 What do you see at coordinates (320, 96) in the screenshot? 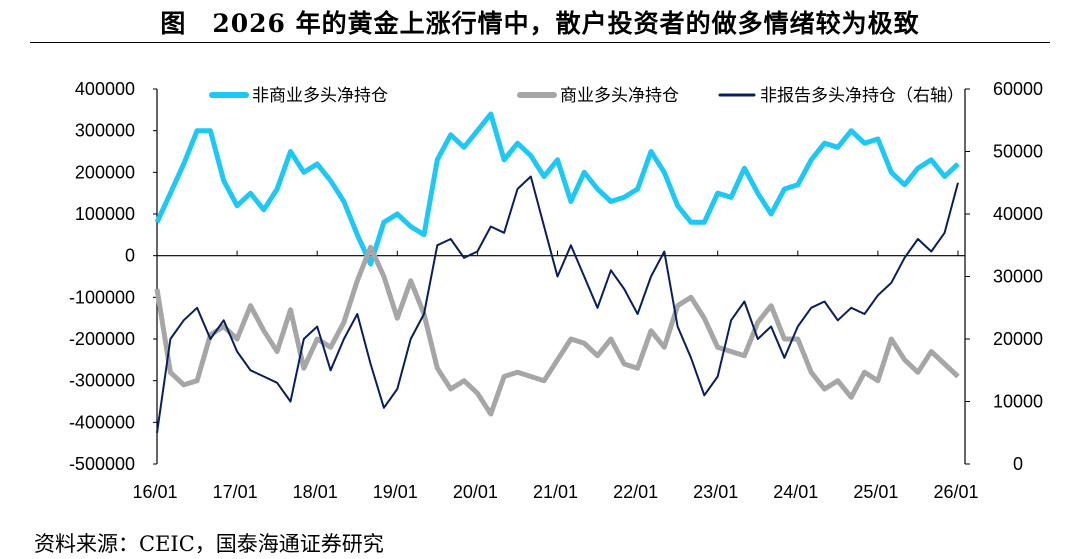
I see `legend-label: 非商业多头净持仓` at bounding box center [320, 96].